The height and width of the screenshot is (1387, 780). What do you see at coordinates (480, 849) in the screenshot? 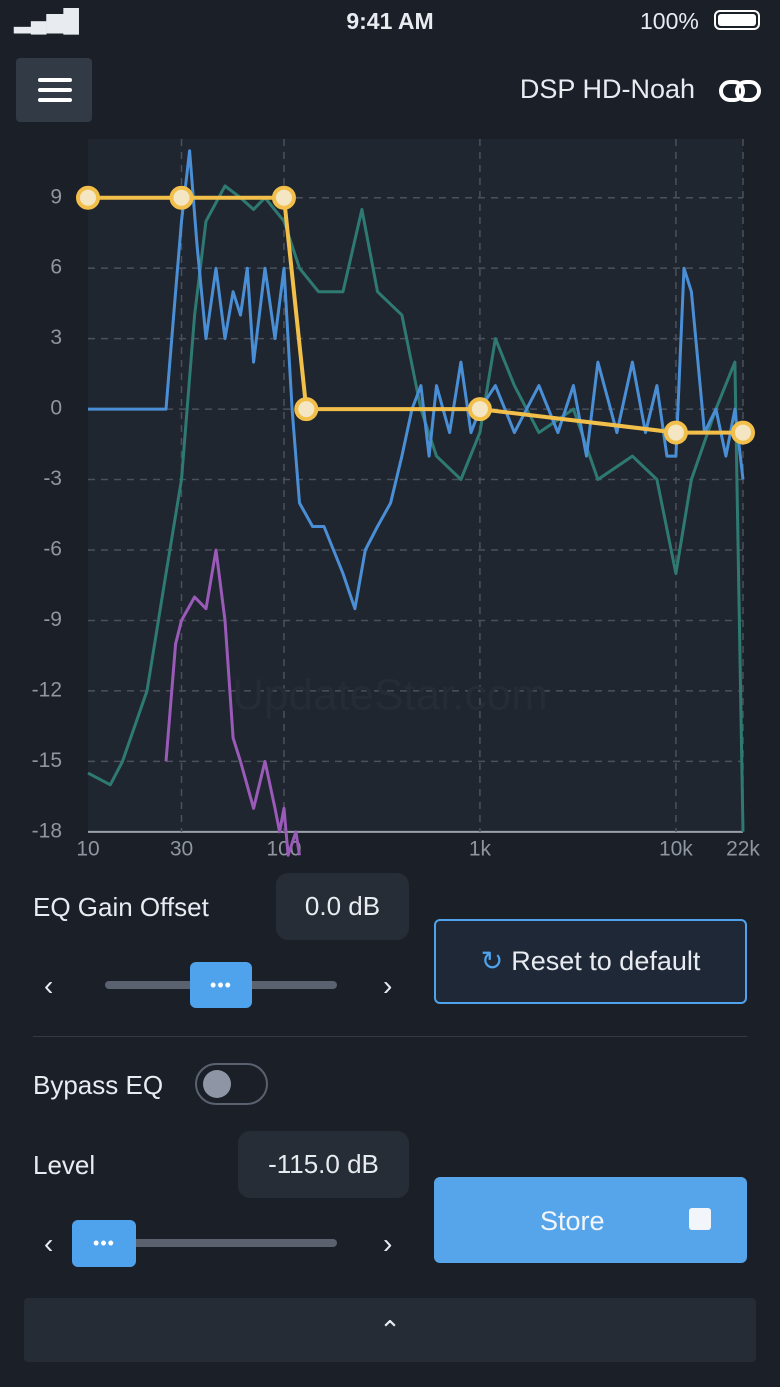
I see `x-tick-label: 1k` at bounding box center [480, 849].